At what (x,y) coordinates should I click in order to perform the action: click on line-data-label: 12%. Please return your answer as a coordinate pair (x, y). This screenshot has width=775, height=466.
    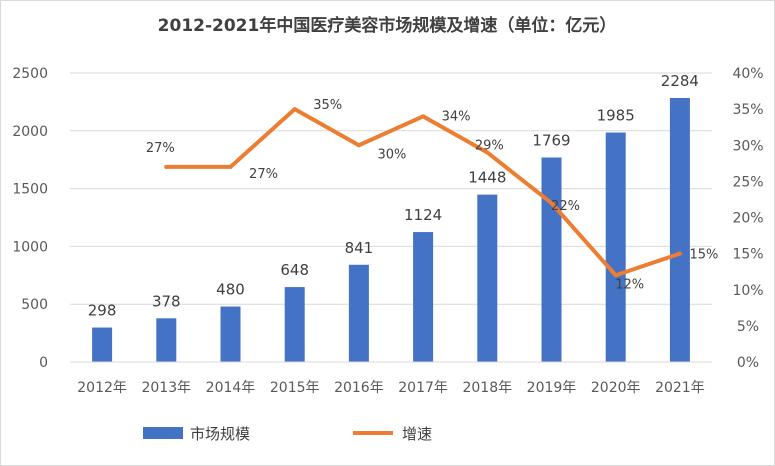
    Looking at the image, I should click on (629, 284).